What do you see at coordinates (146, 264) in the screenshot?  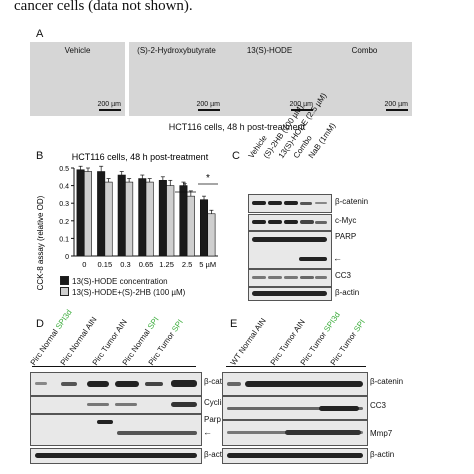 I see `x-tick-label: 0.65` at bounding box center [146, 264].